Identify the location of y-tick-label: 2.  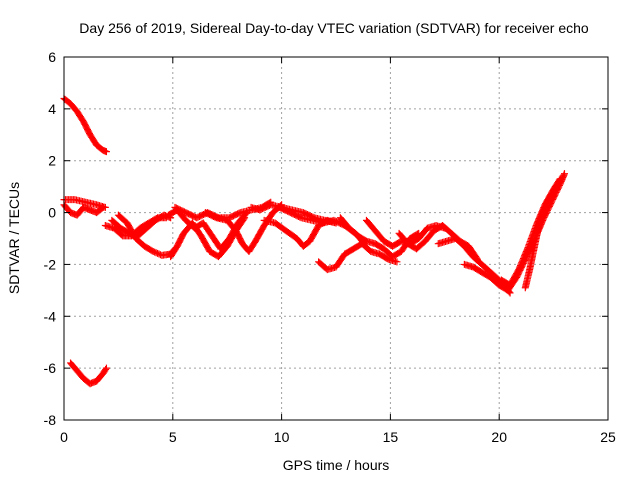
(52, 161).